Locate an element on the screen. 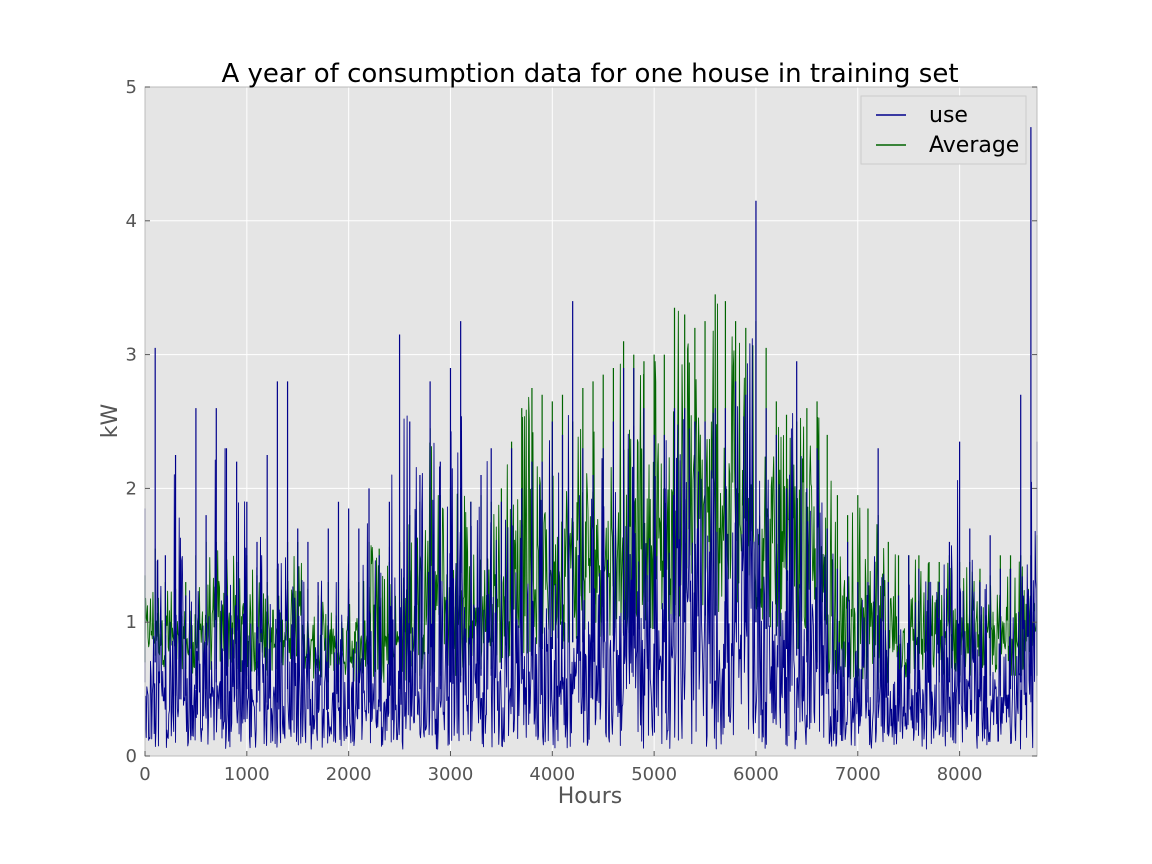  legend-label-average: Average is located at coordinates (974, 145).